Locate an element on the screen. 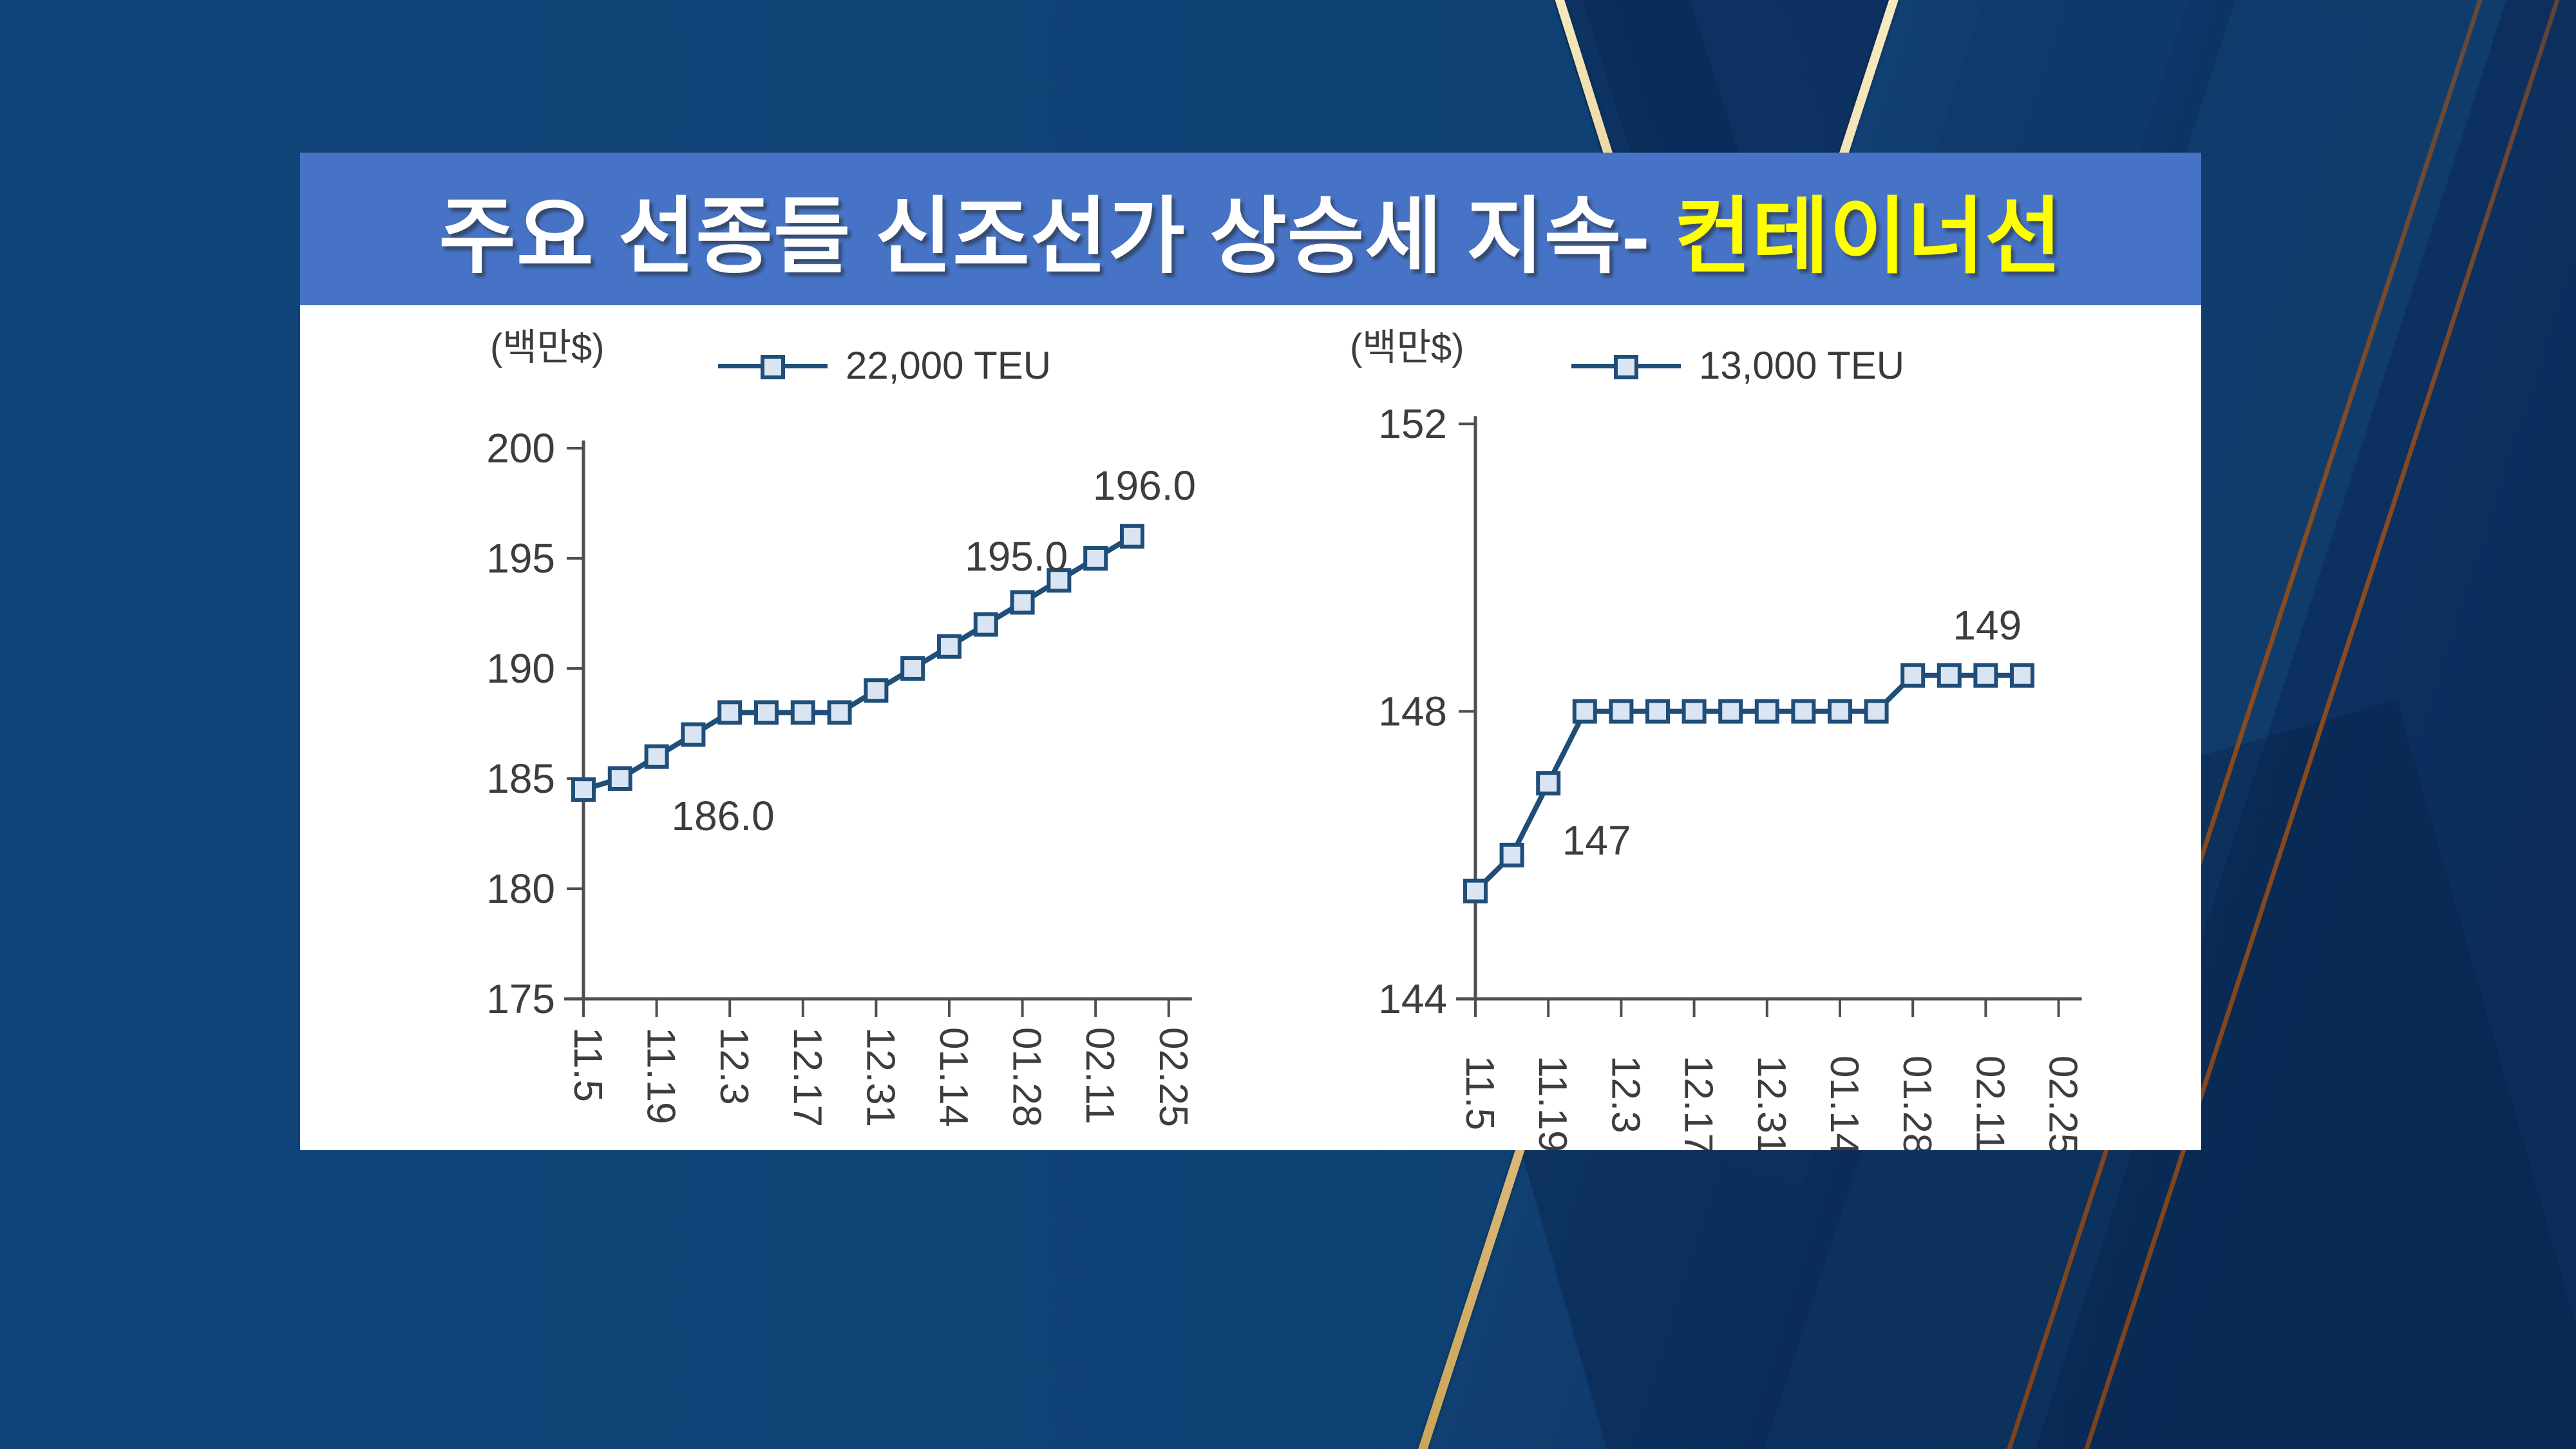 Image resolution: width=2576 pixels, height=1449 pixels. left-chart-x-tick-label: 01.14 is located at coordinates (953, 1077).